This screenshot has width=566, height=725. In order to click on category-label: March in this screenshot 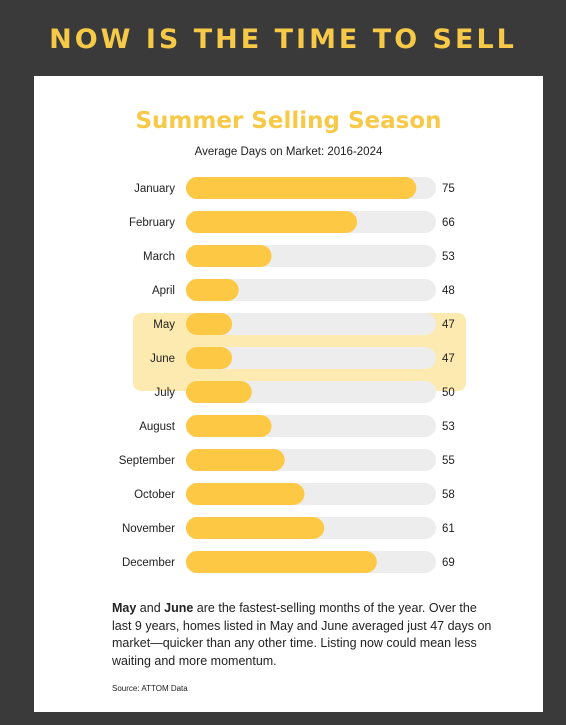, I will do `click(159, 257)`.